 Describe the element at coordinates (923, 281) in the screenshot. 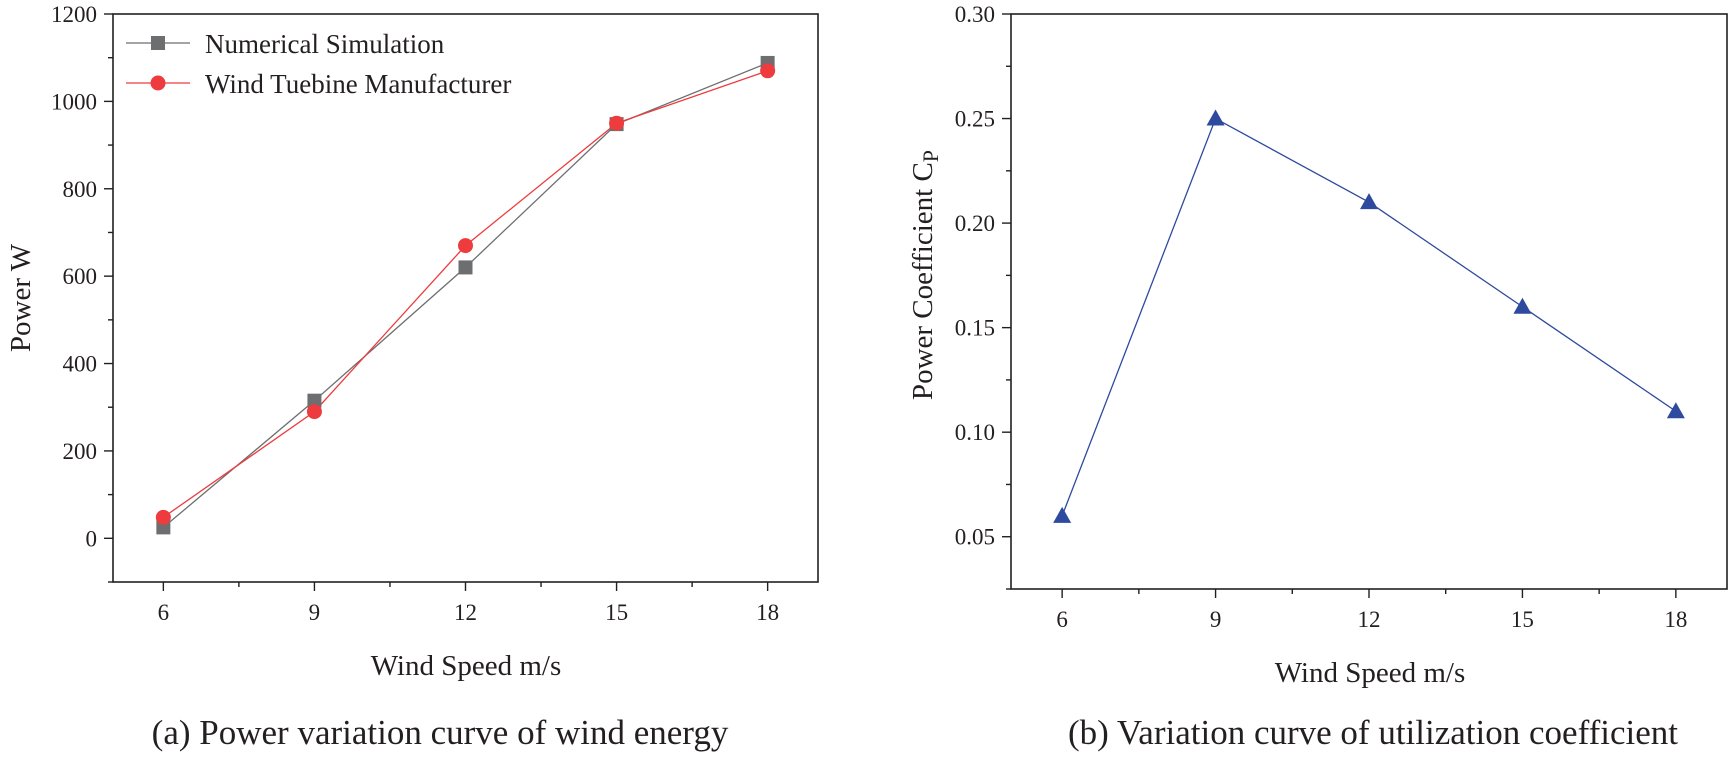

I see `y-axis-title-main: Power Coefficient C` at that location.